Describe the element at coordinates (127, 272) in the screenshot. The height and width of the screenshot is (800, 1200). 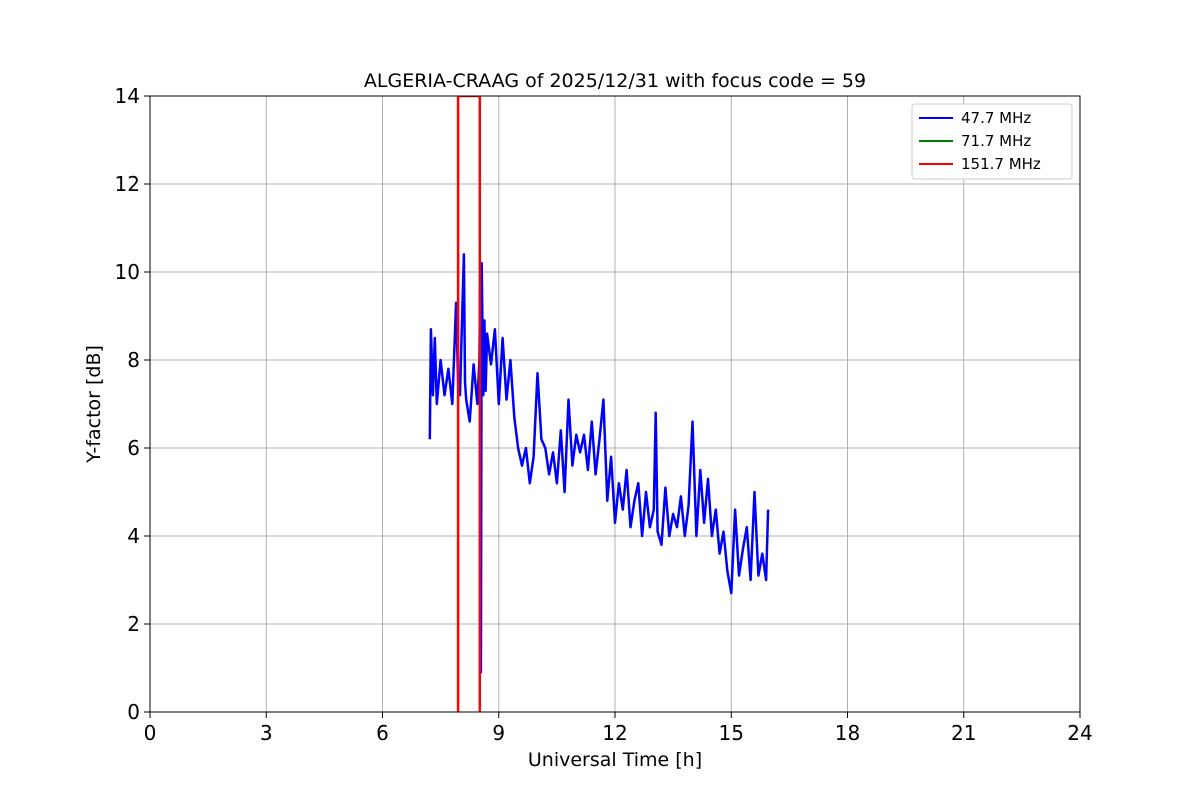
I see `y-tick-label: 10` at that location.